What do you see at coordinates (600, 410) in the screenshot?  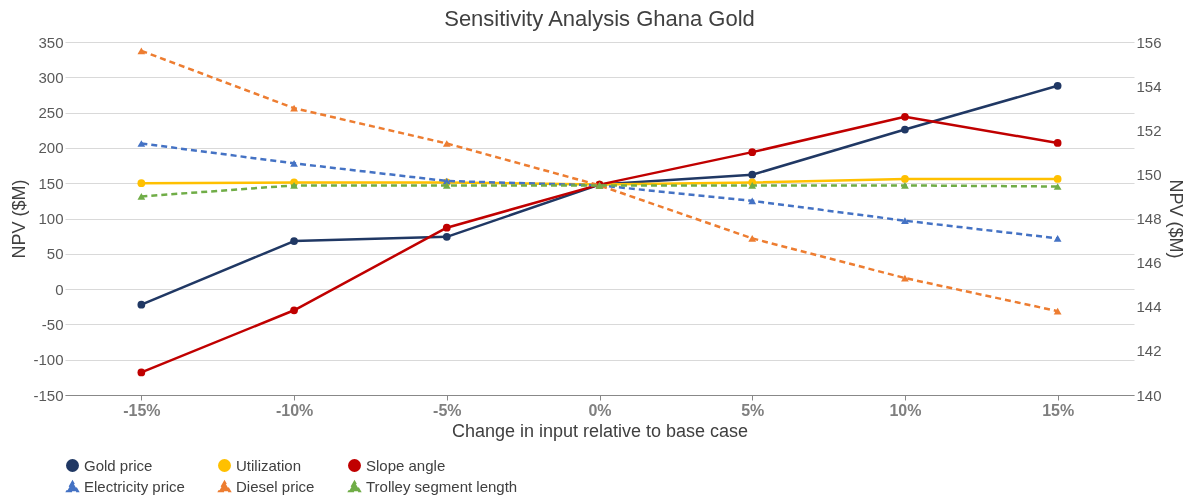 I see `x-tick-label: 0%` at bounding box center [600, 410].